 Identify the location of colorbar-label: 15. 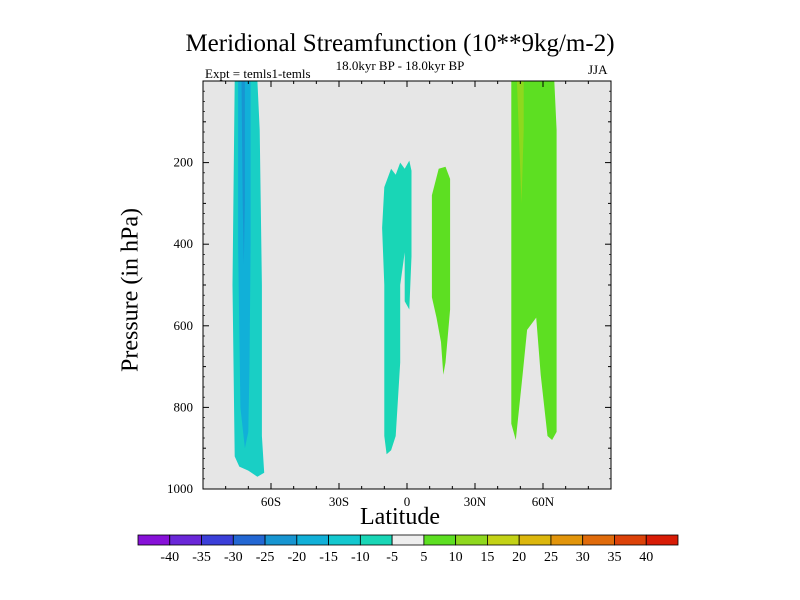
(487, 557).